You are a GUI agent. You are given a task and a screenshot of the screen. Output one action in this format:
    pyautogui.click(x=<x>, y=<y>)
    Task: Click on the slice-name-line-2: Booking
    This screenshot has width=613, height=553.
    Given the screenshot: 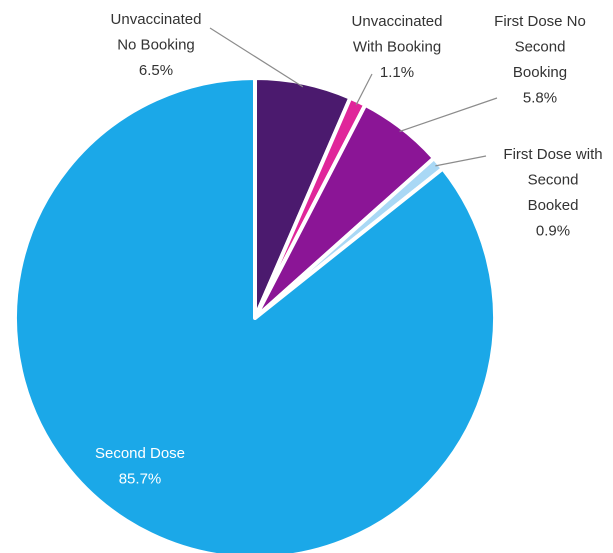 What is the action you would take?
    pyautogui.click(x=540, y=72)
    